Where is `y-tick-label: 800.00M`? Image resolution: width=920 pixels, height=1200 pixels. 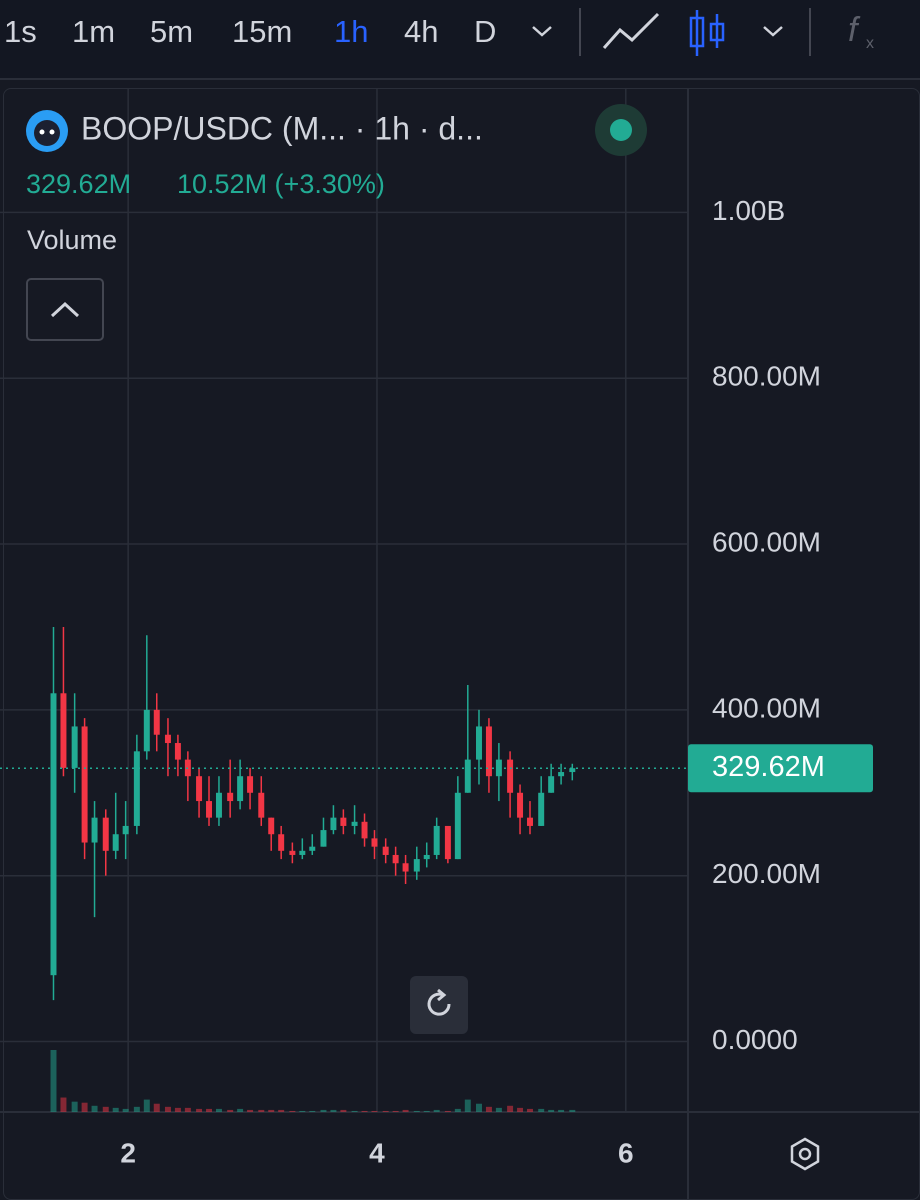
y-tick-label: 800.00M is located at coordinates (766, 376).